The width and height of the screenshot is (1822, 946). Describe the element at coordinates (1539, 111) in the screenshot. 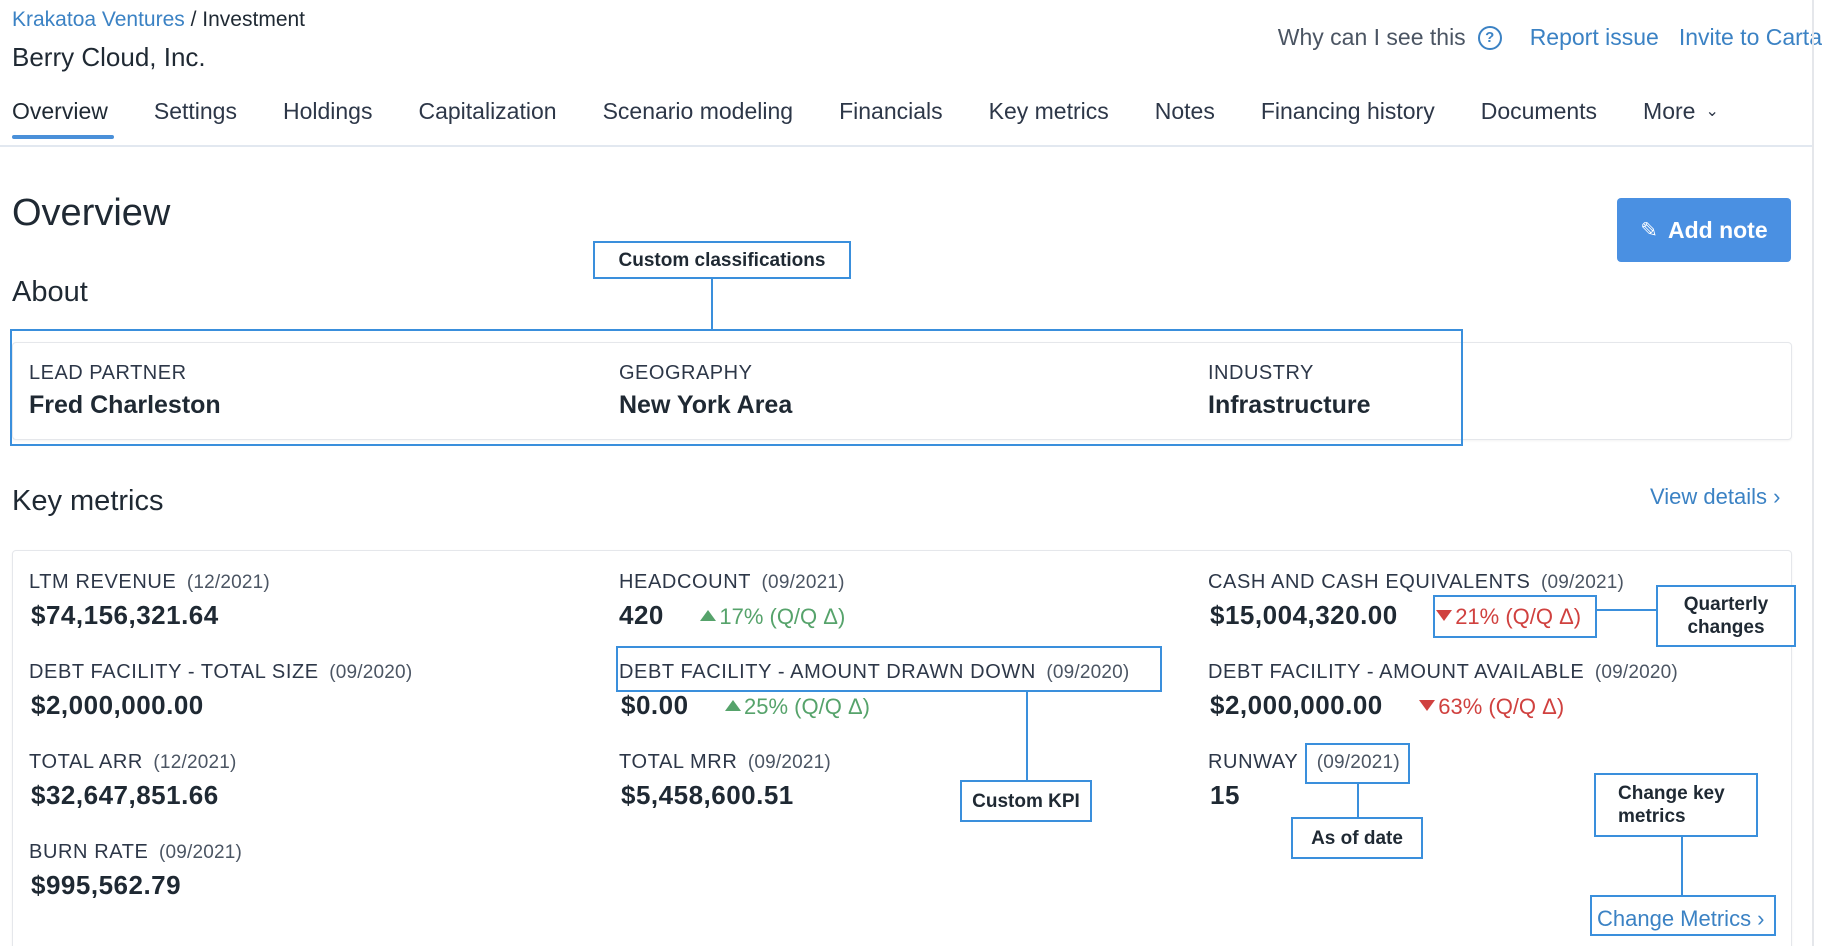

I see `tab-documents: Documents` at that location.